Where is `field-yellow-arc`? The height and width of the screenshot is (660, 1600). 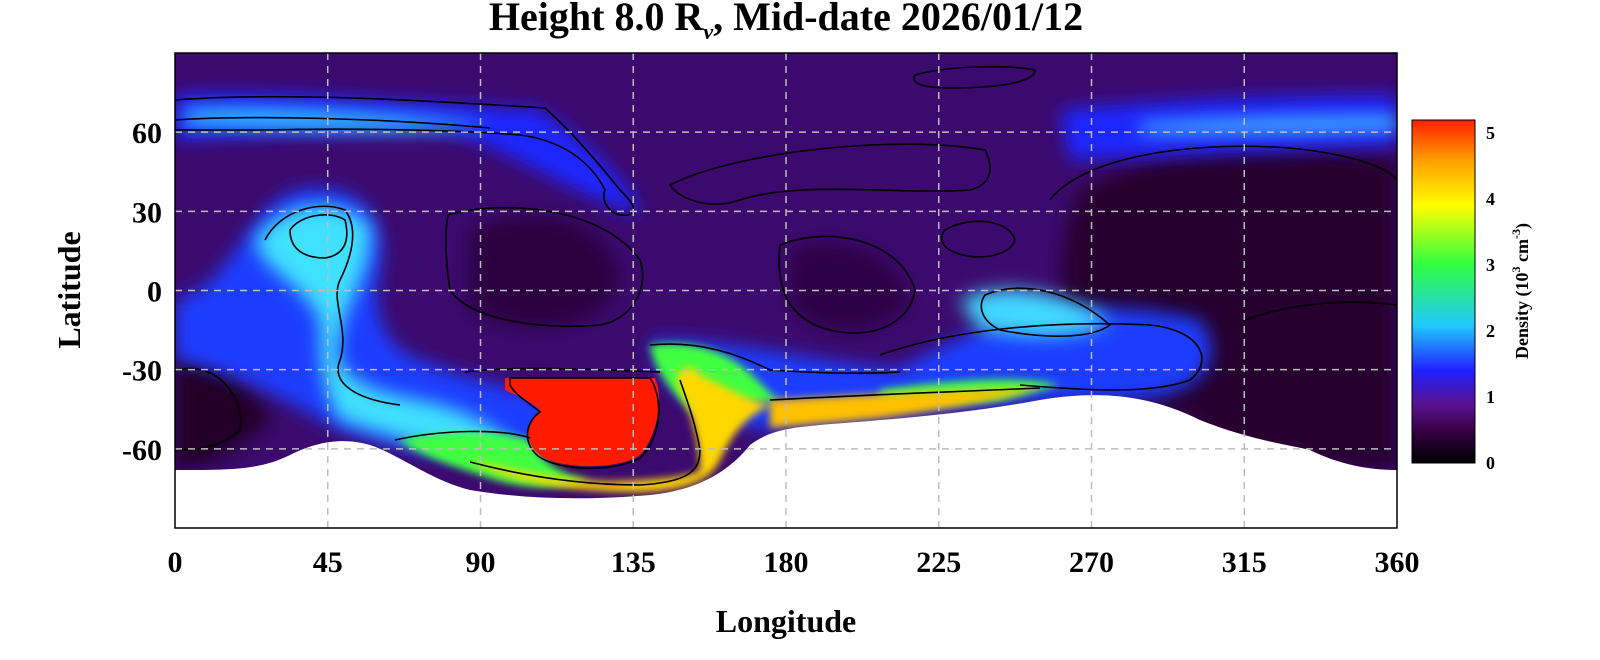 field-yellow-arc is located at coordinates (620, 429).